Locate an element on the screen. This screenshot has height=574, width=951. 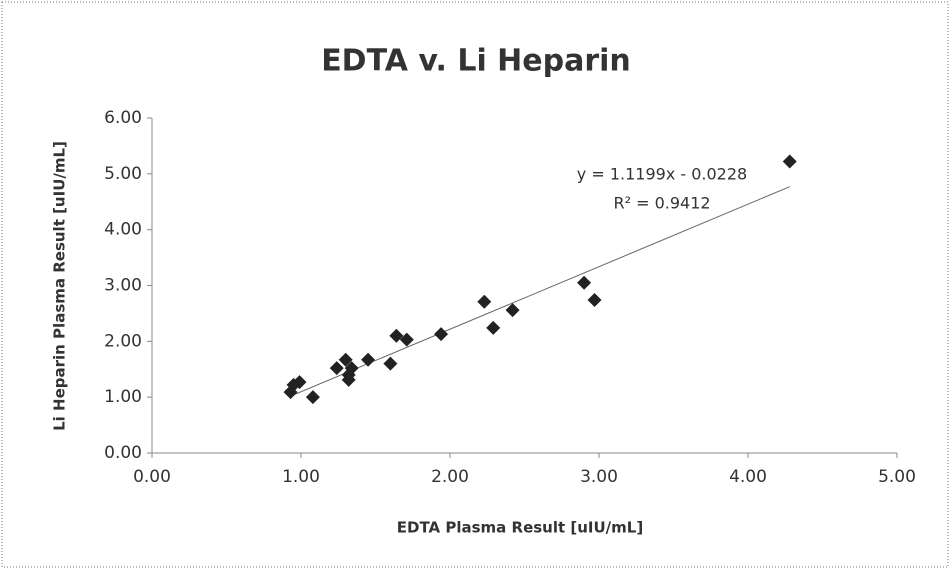
r-squared: R² = 0.9412 is located at coordinates (661, 203).